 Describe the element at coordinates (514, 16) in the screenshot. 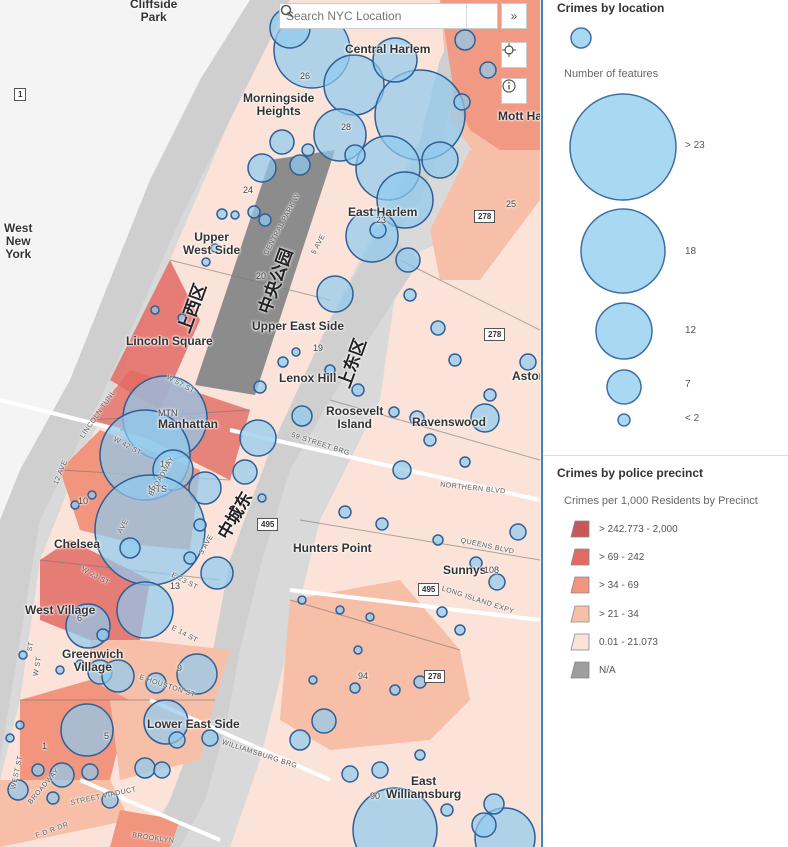

I see `expand-button: »` at that location.